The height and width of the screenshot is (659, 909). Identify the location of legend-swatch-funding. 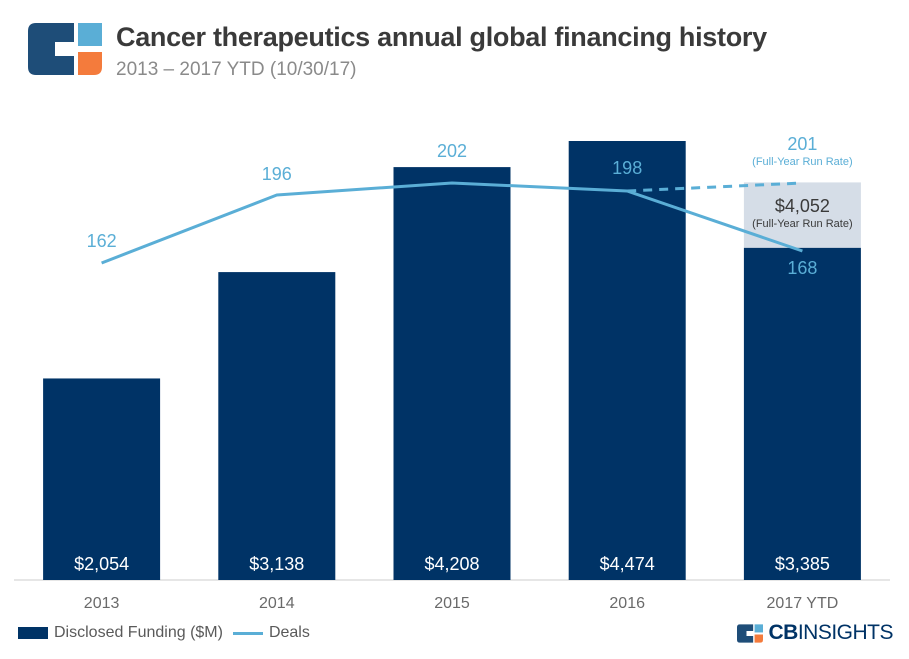
(33, 633).